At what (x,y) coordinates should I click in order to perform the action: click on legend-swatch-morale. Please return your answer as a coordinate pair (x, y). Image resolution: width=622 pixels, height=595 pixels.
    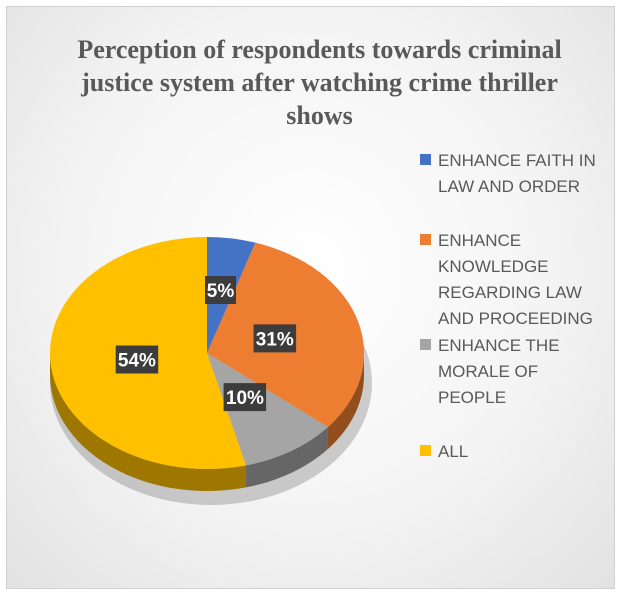
    Looking at the image, I should click on (425, 344).